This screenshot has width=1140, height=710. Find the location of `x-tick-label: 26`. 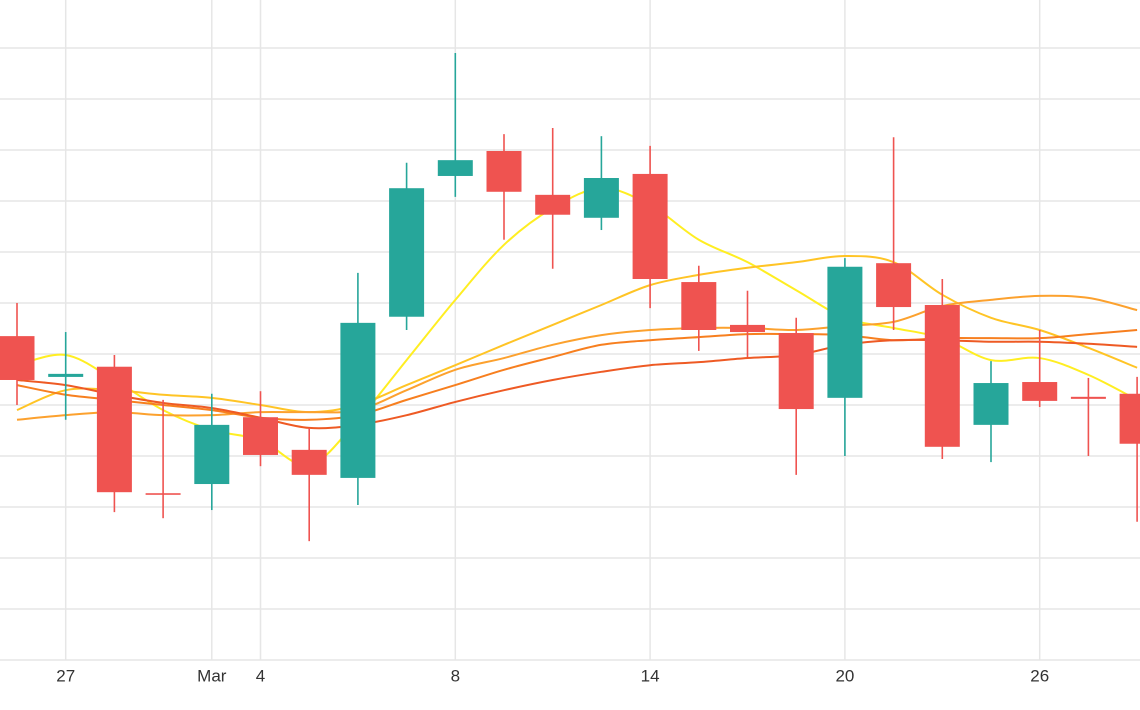

x-tick-label: 26 is located at coordinates (1039, 675).